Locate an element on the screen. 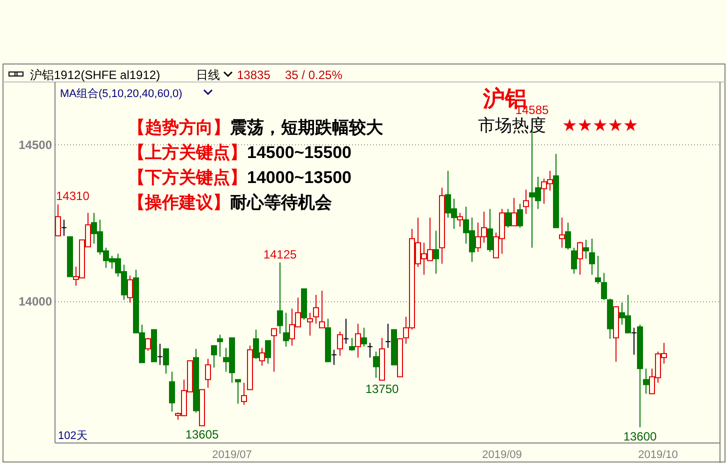 The width and height of the screenshot is (727, 464). annotation: 14125 is located at coordinates (280, 255).